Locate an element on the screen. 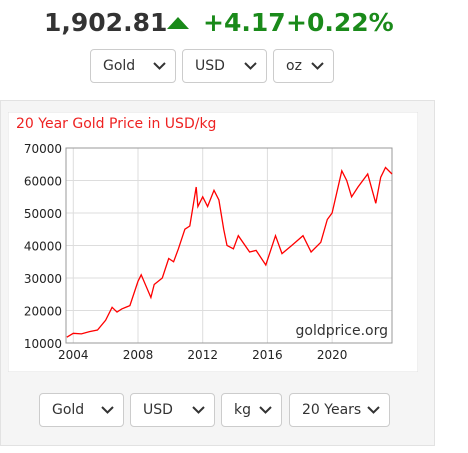  x-tick-label: 2004 is located at coordinates (73, 355).